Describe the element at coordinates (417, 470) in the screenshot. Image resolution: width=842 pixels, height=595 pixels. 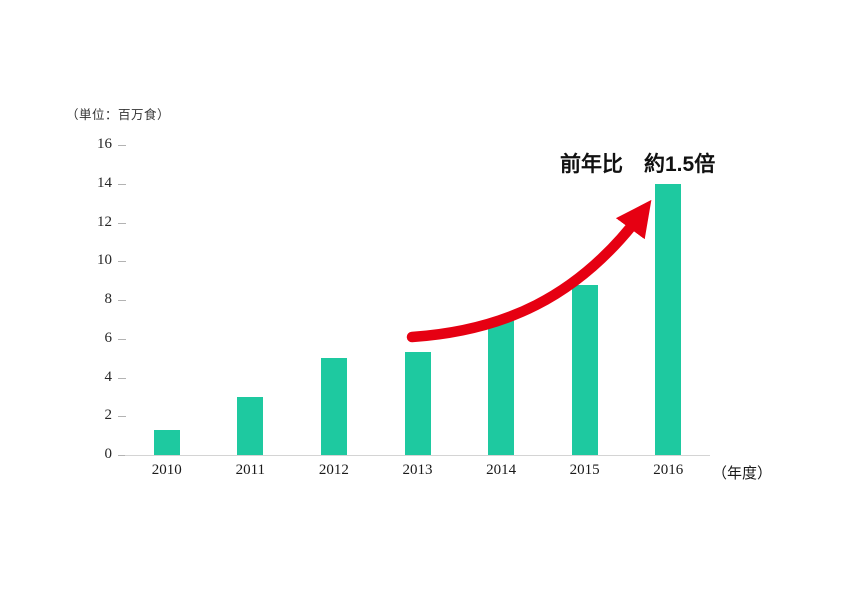
I see `x-tick-label: 2013` at that location.